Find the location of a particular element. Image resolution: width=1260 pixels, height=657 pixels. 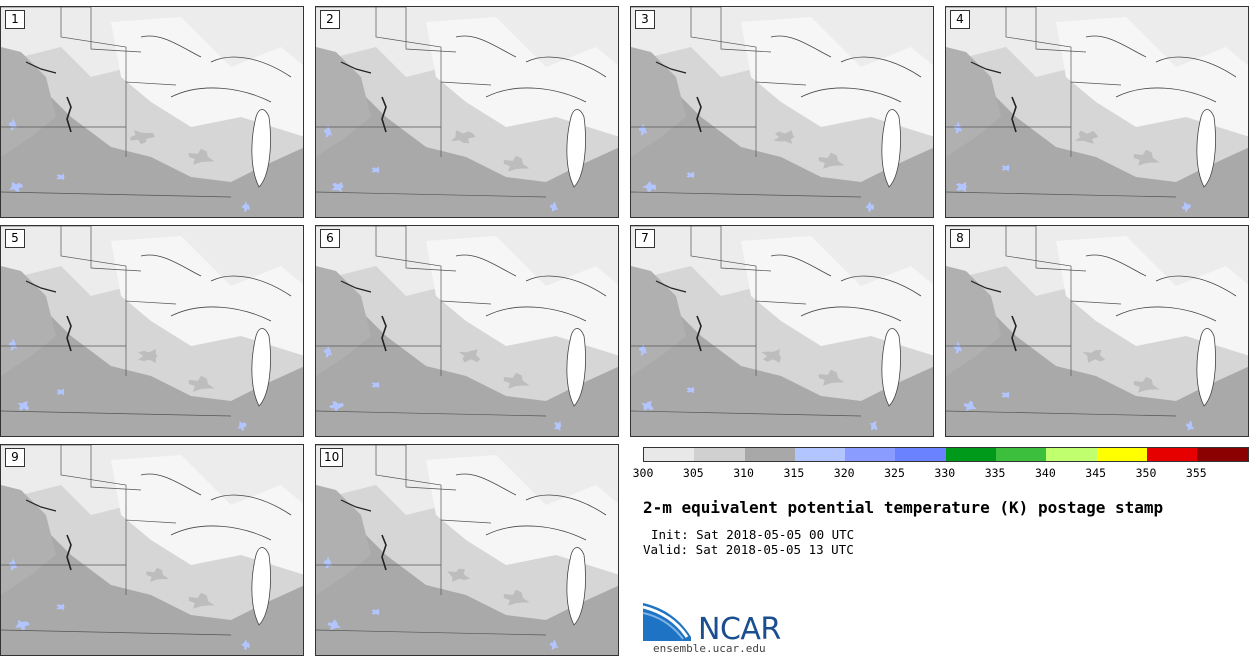

ensemble-member-panel: 5 is located at coordinates (152, 331).